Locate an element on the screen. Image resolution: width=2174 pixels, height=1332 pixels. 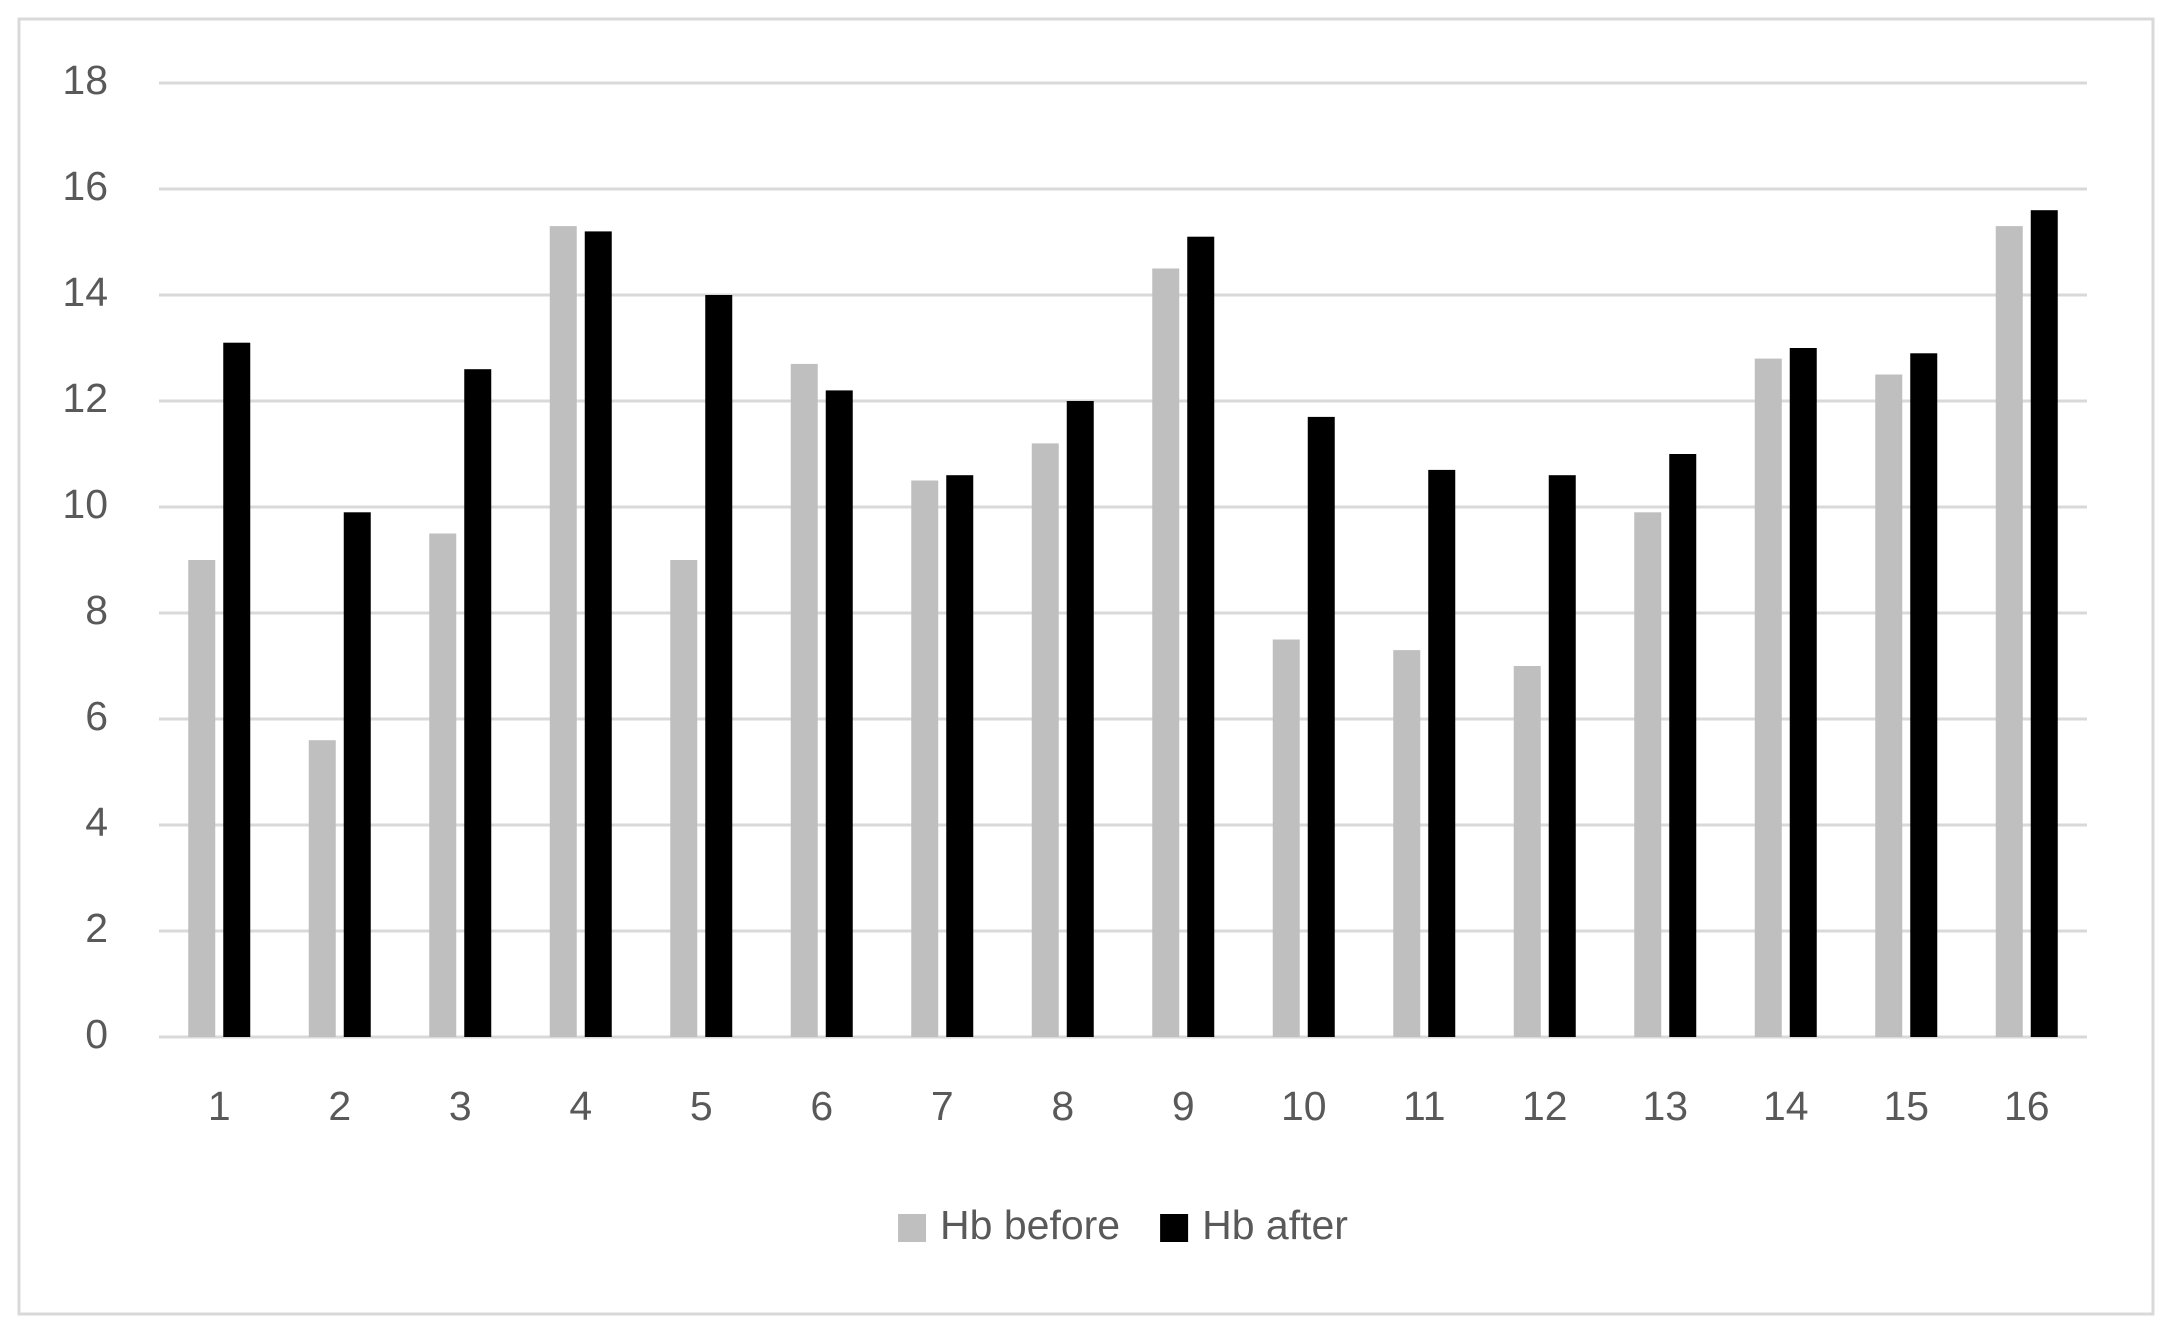
x-tick-label: 13 is located at coordinates (1665, 1106).